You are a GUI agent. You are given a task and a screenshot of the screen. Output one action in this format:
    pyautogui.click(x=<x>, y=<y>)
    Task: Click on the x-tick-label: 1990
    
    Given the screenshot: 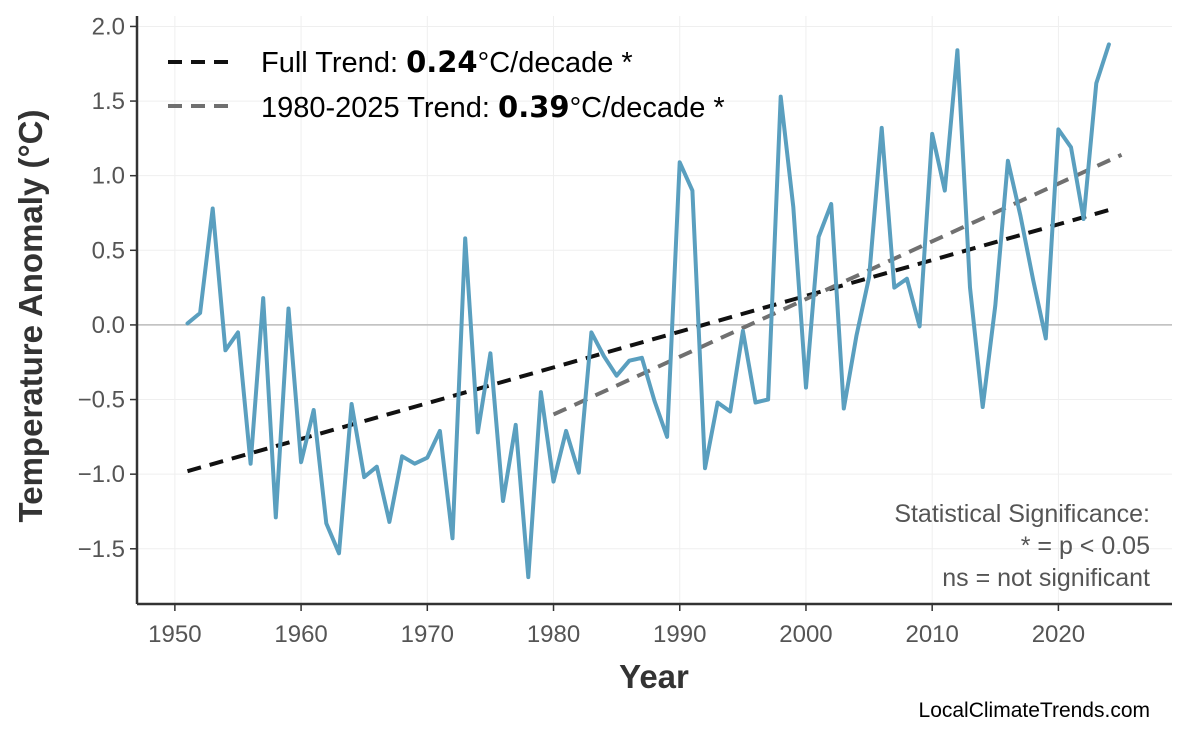 What is the action you would take?
    pyautogui.click(x=679, y=634)
    